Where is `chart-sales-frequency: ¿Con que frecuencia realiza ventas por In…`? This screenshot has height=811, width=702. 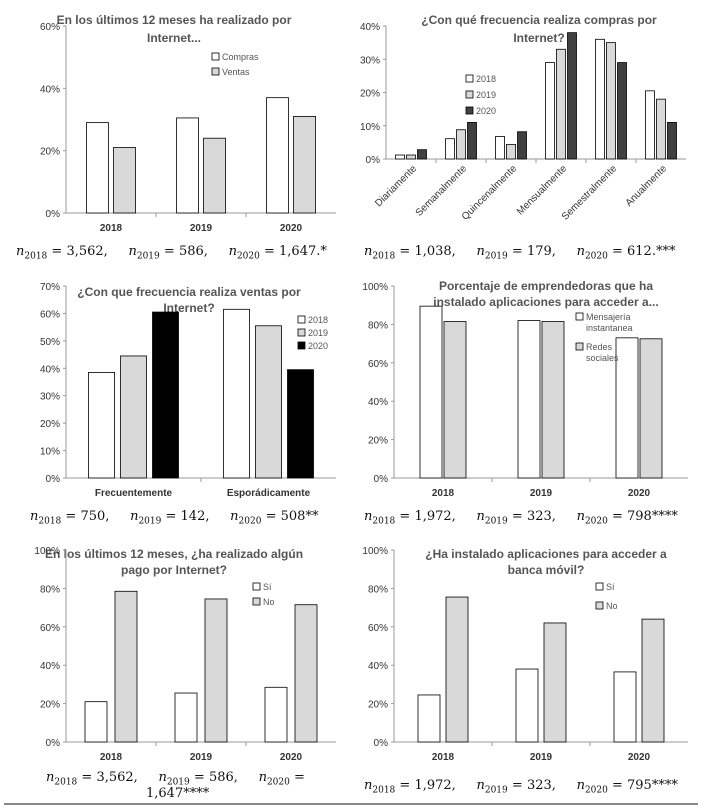
chart-sales-frequency: ¿Con que frecuencia realiza ventas por In… is located at coordinates (188, 390).